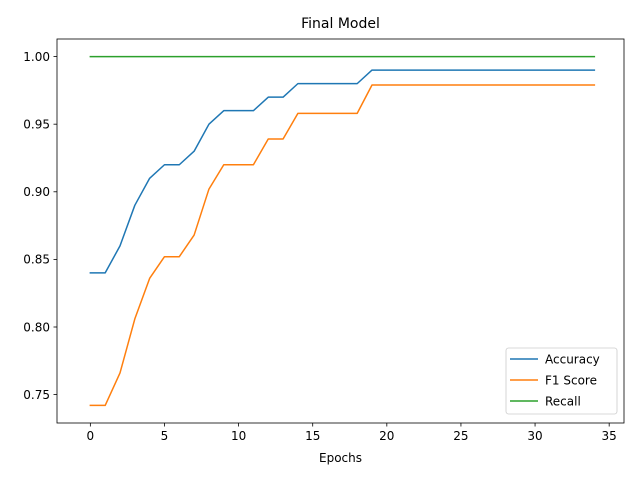  Describe the element at coordinates (40, 226) in the screenshot. I see `y-axis: 0.75 0.80 0.85 0.90 0.95 1.00` at that location.